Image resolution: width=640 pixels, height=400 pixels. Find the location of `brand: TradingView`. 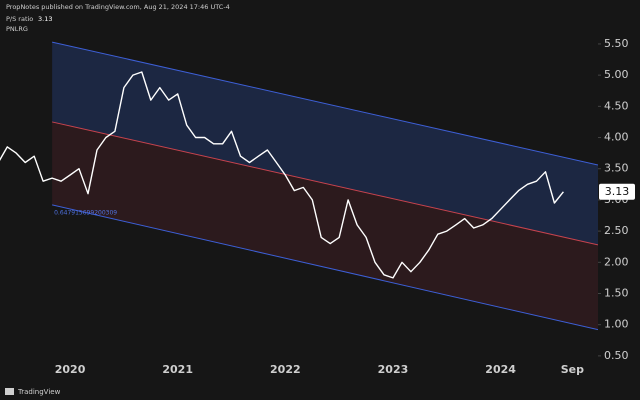

brand: TradingView is located at coordinates (39, 392).